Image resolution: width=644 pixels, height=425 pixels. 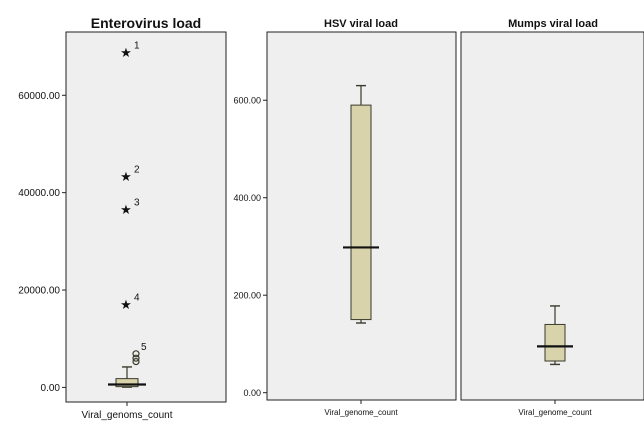 I want to click on y-tick-label: 400.00, so click(x=247, y=198).